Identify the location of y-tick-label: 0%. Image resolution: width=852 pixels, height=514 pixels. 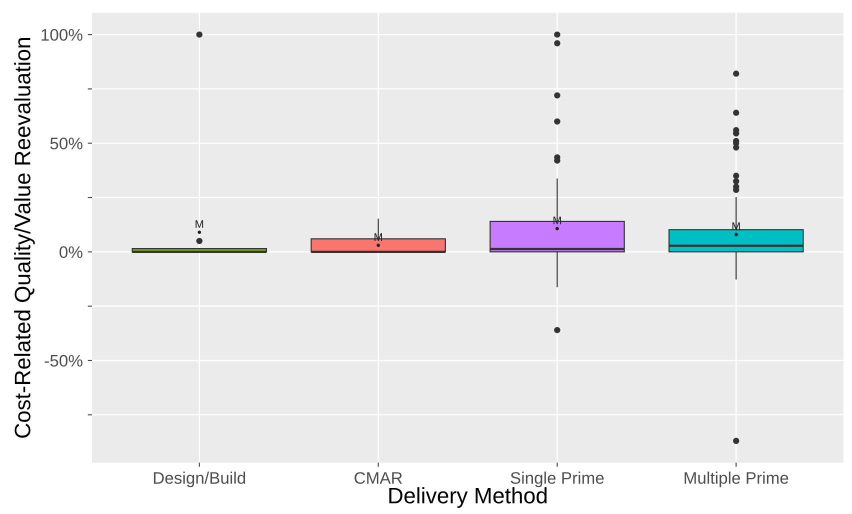
(71, 252).